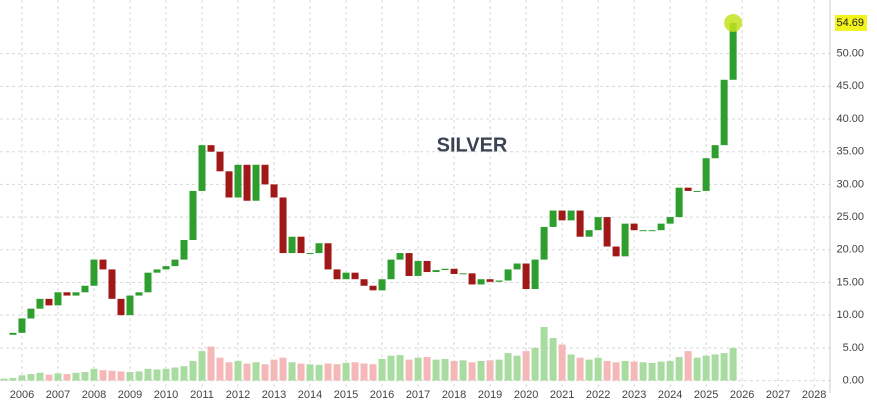 The width and height of the screenshot is (877, 406). I want to click on y-tick-label: 25.00, so click(850, 217).